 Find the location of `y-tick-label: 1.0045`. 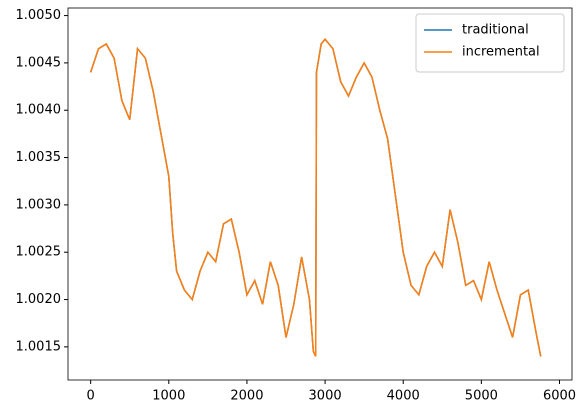

y-tick-label: 1.0045 is located at coordinates (39, 62).